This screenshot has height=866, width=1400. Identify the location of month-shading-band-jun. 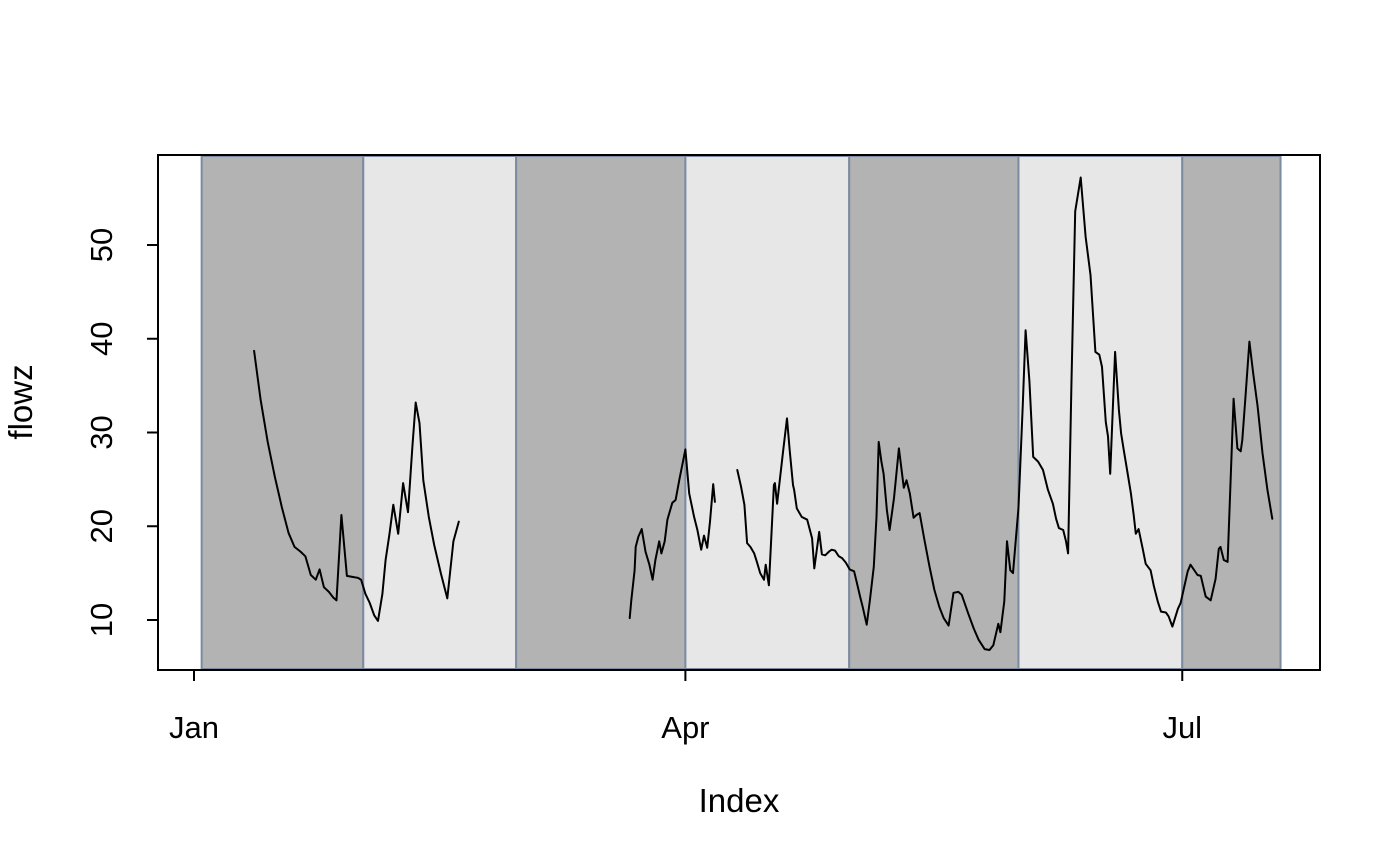
(1100, 412).